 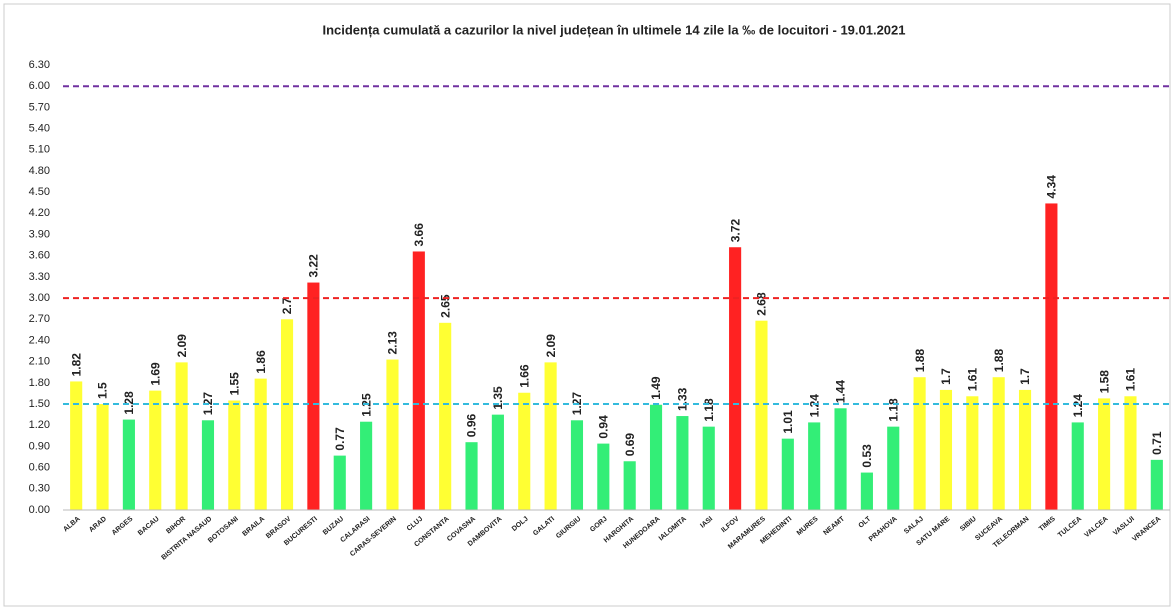 What do you see at coordinates (656, 388) in the screenshot?
I see `value-label: 1.49` at bounding box center [656, 388].